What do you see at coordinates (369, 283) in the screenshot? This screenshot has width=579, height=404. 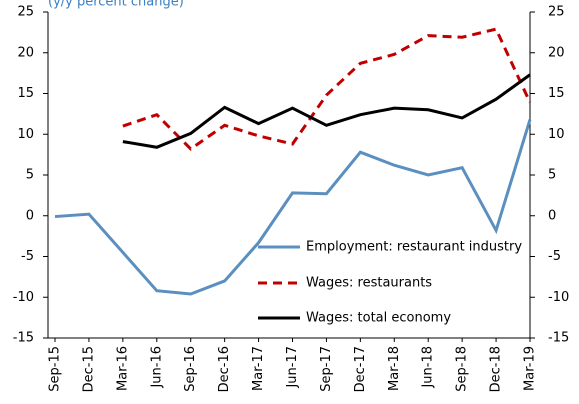 I see `legend-label: Wages: restaurants` at bounding box center [369, 283].